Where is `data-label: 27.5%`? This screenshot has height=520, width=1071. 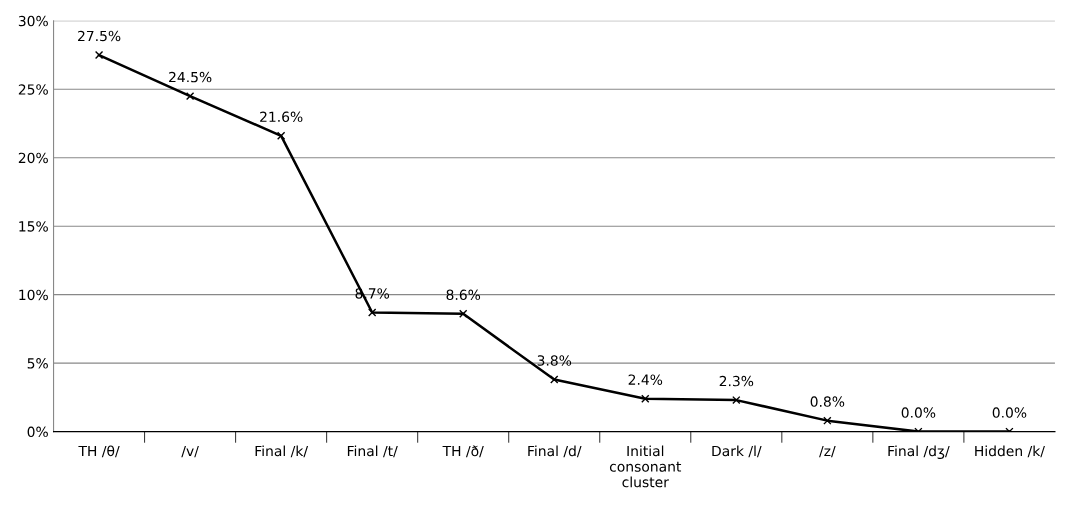
data-label: 27.5% is located at coordinates (99, 36).